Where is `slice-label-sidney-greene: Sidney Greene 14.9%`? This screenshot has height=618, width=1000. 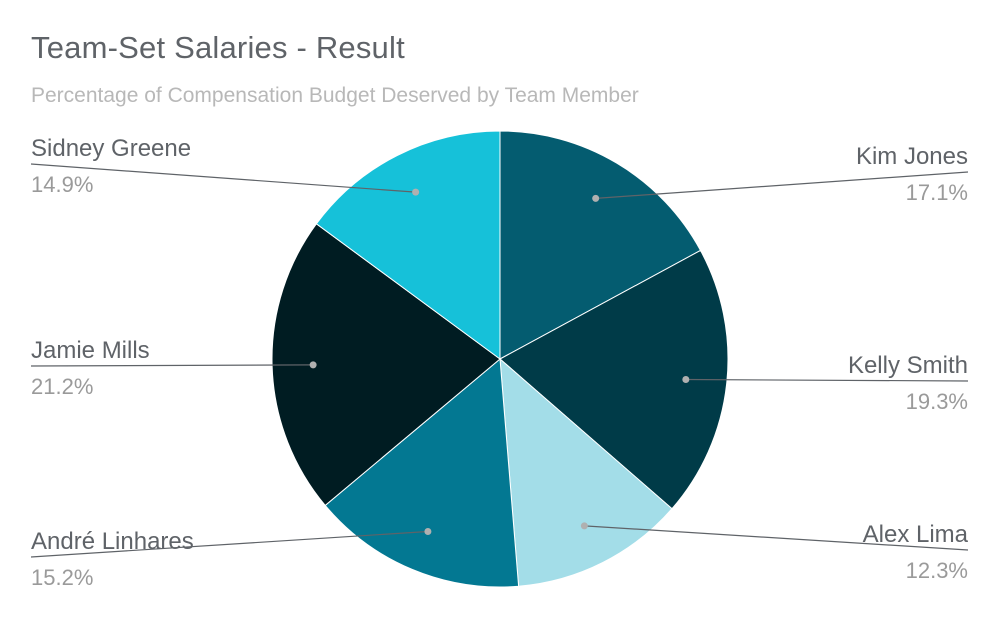 slice-label-sidney-greene: Sidney Greene 14.9% is located at coordinates (225, 166).